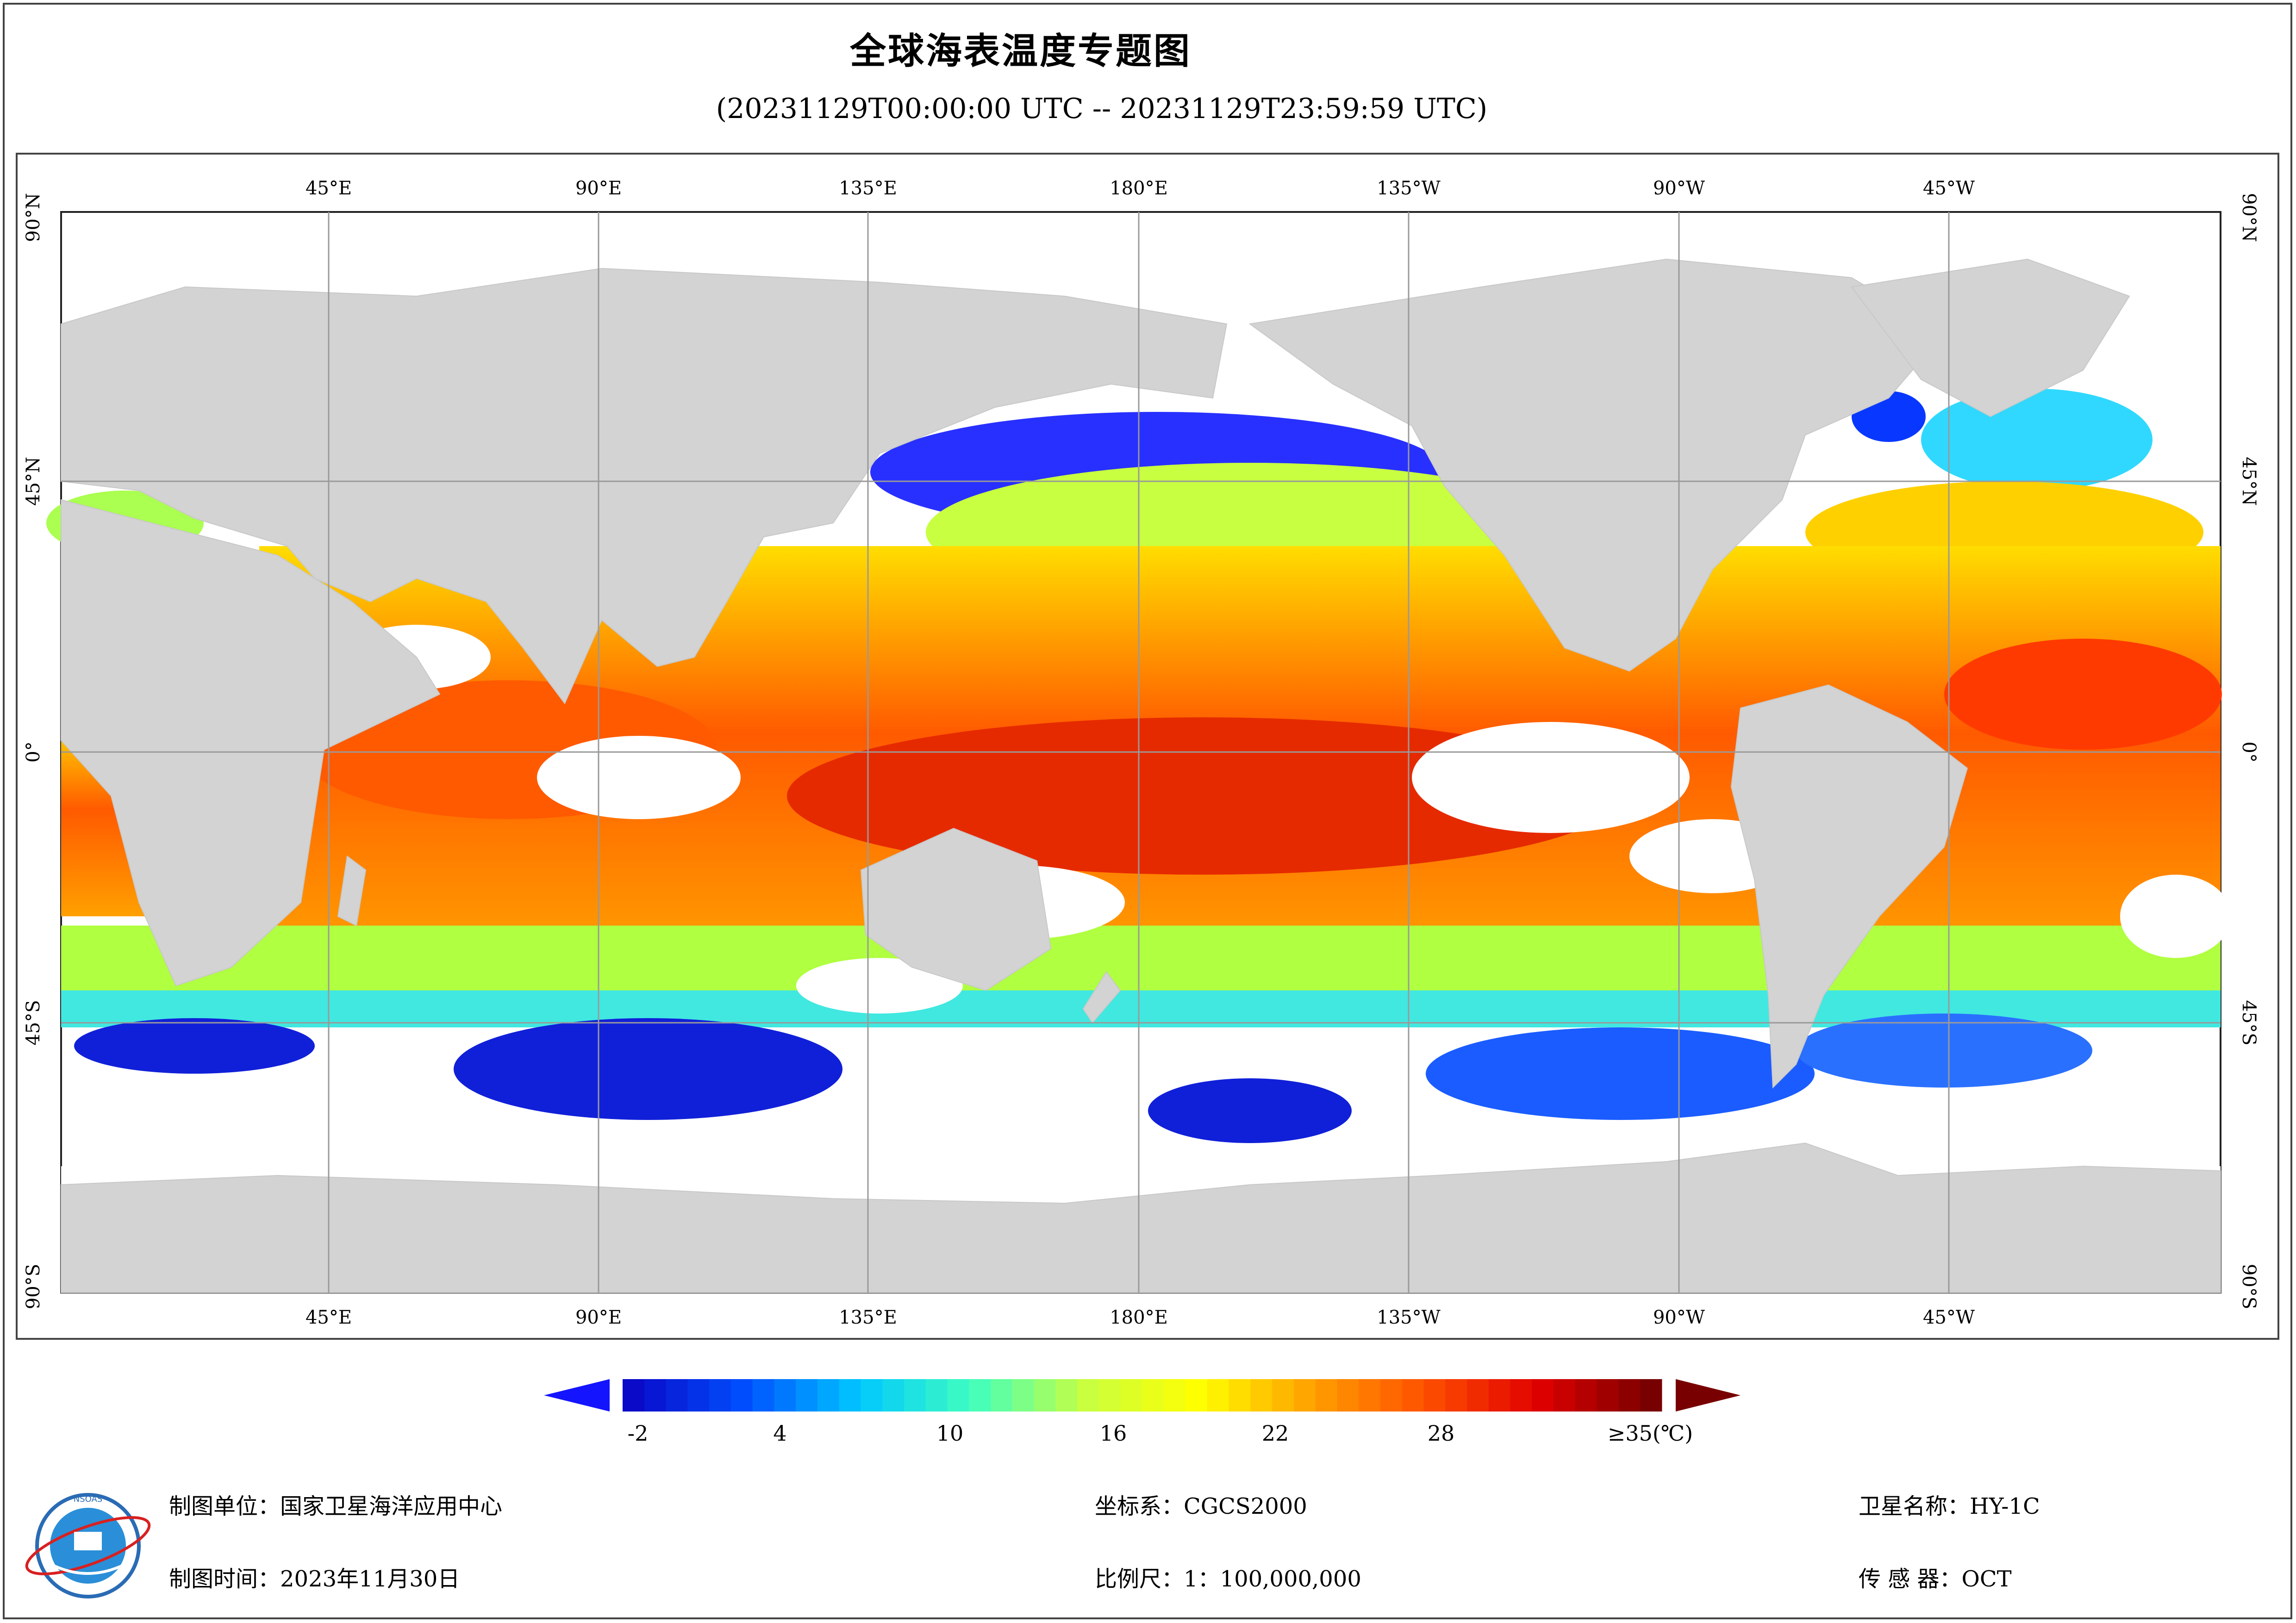 The height and width of the screenshot is (1623, 2296). Describe the element at coordinates (598, 188) in the screenshot. I see `longitude-label-top: 90°E` at that location.